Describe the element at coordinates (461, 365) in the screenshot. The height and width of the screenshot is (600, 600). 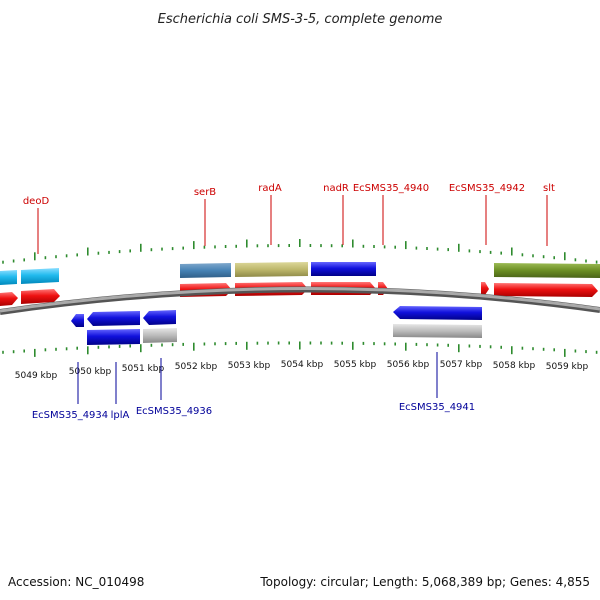
I see `kbp-label-5057: 5057 kbp` at that location.